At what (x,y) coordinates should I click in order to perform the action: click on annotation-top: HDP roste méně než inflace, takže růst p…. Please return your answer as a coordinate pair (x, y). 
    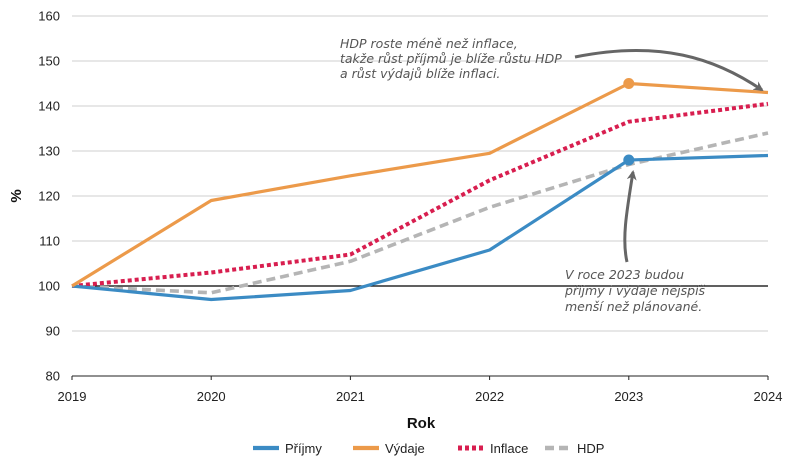
    Looking at the image, I should click on (552, 64).